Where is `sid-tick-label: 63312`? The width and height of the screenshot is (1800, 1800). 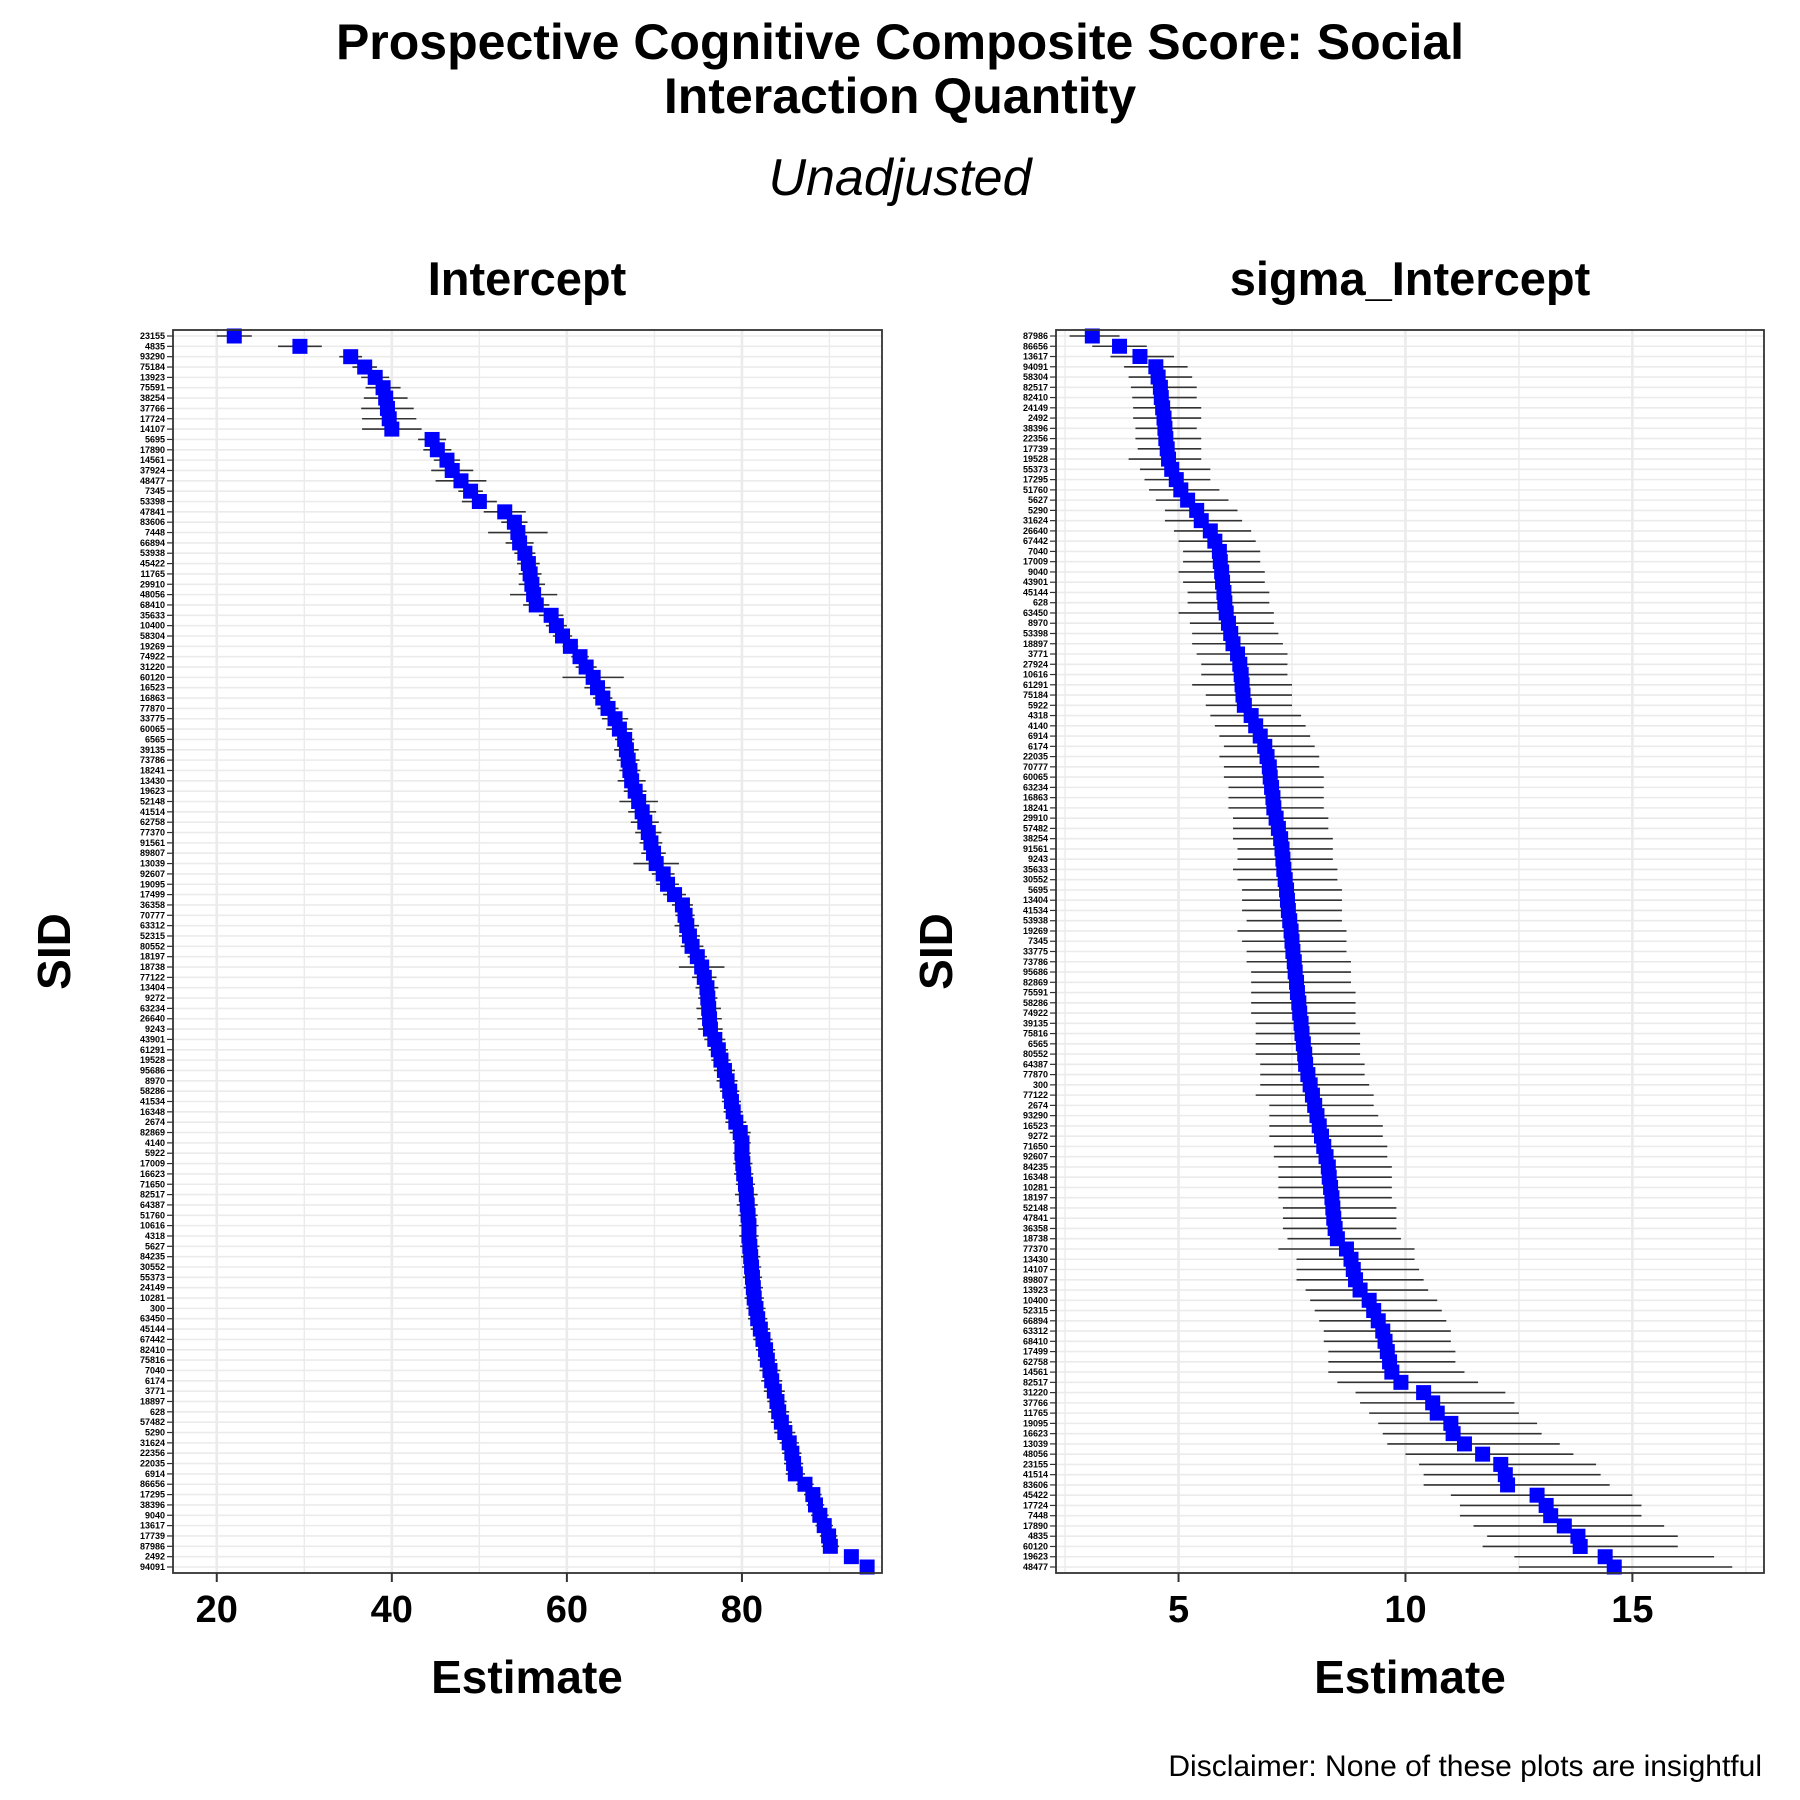 sid-tick-label: 63312 is located at coordinates (1035, 1331).